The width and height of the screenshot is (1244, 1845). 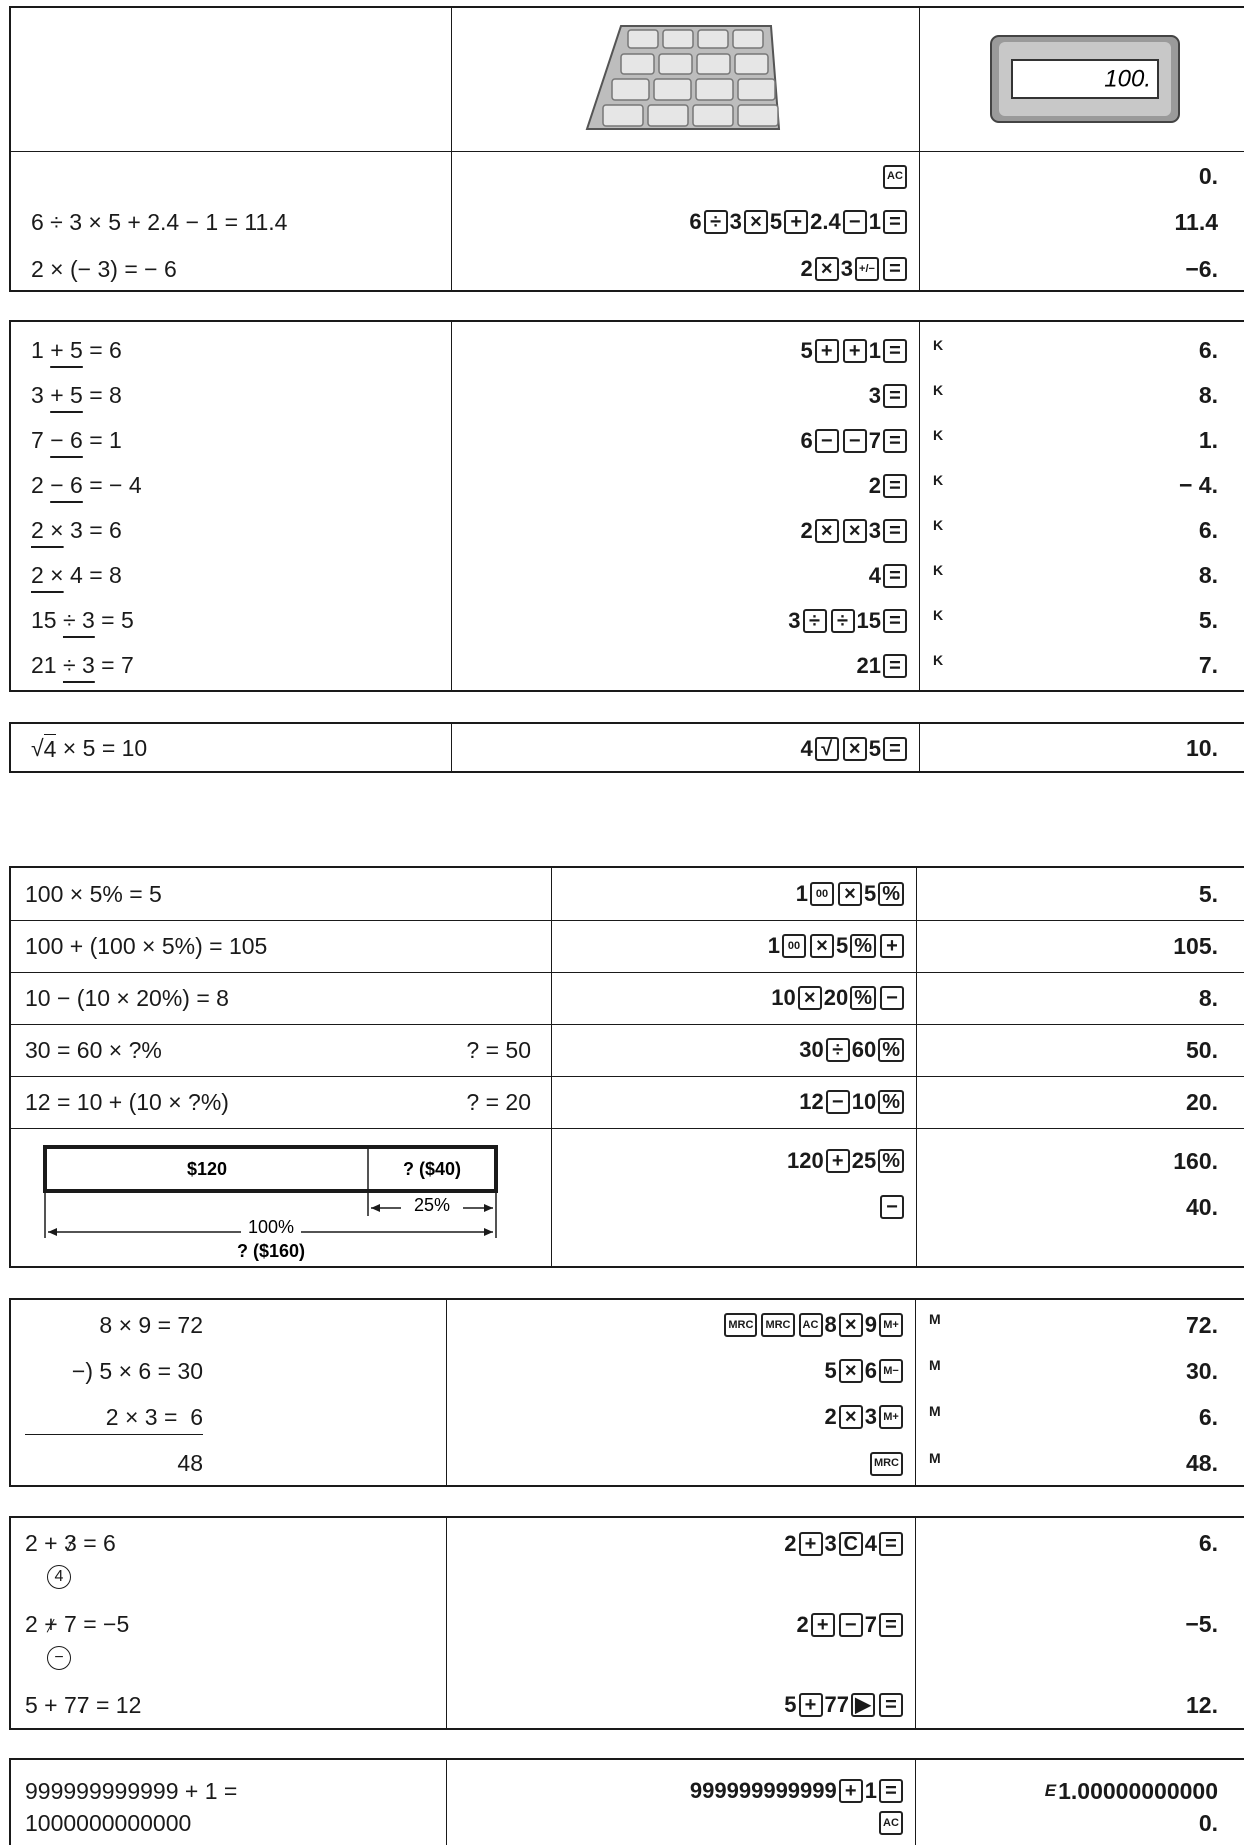 I want to click on calc-key: 00, so click(x=793, y=946).